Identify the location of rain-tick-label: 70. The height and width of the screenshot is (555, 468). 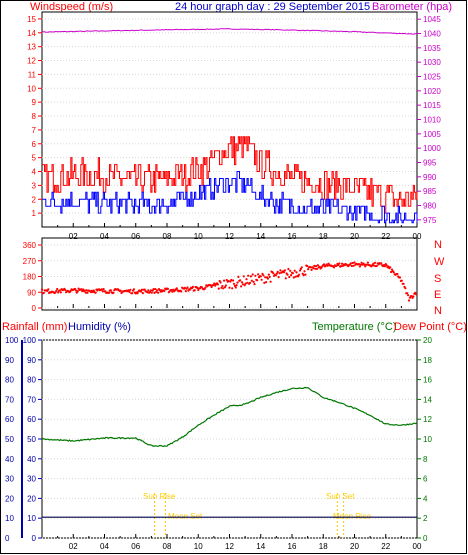
(9, 399).